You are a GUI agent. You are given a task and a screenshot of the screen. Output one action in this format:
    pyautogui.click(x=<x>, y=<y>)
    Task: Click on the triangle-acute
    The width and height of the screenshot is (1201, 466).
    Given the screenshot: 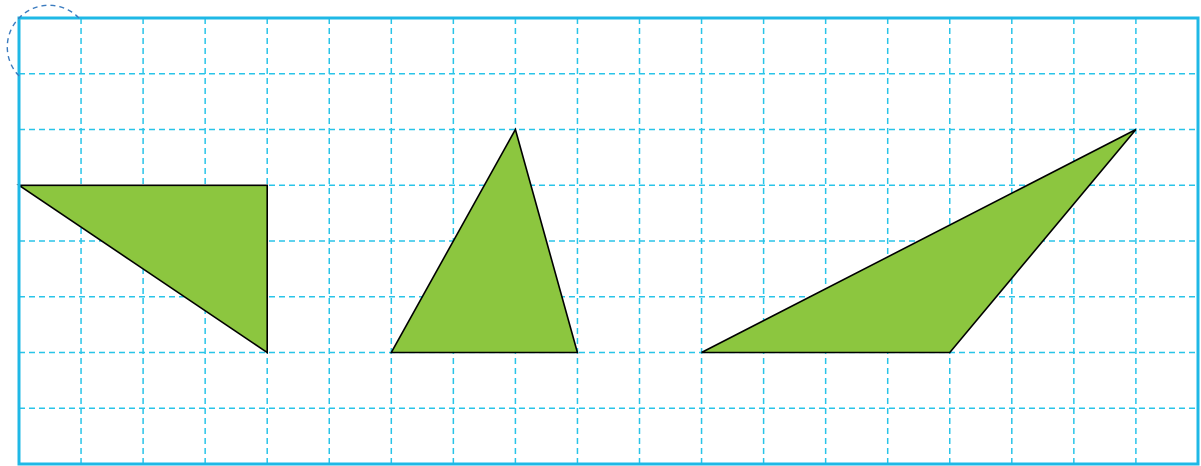 What is the action you would take?
    pyautogui.click(x=484, y=240)
    